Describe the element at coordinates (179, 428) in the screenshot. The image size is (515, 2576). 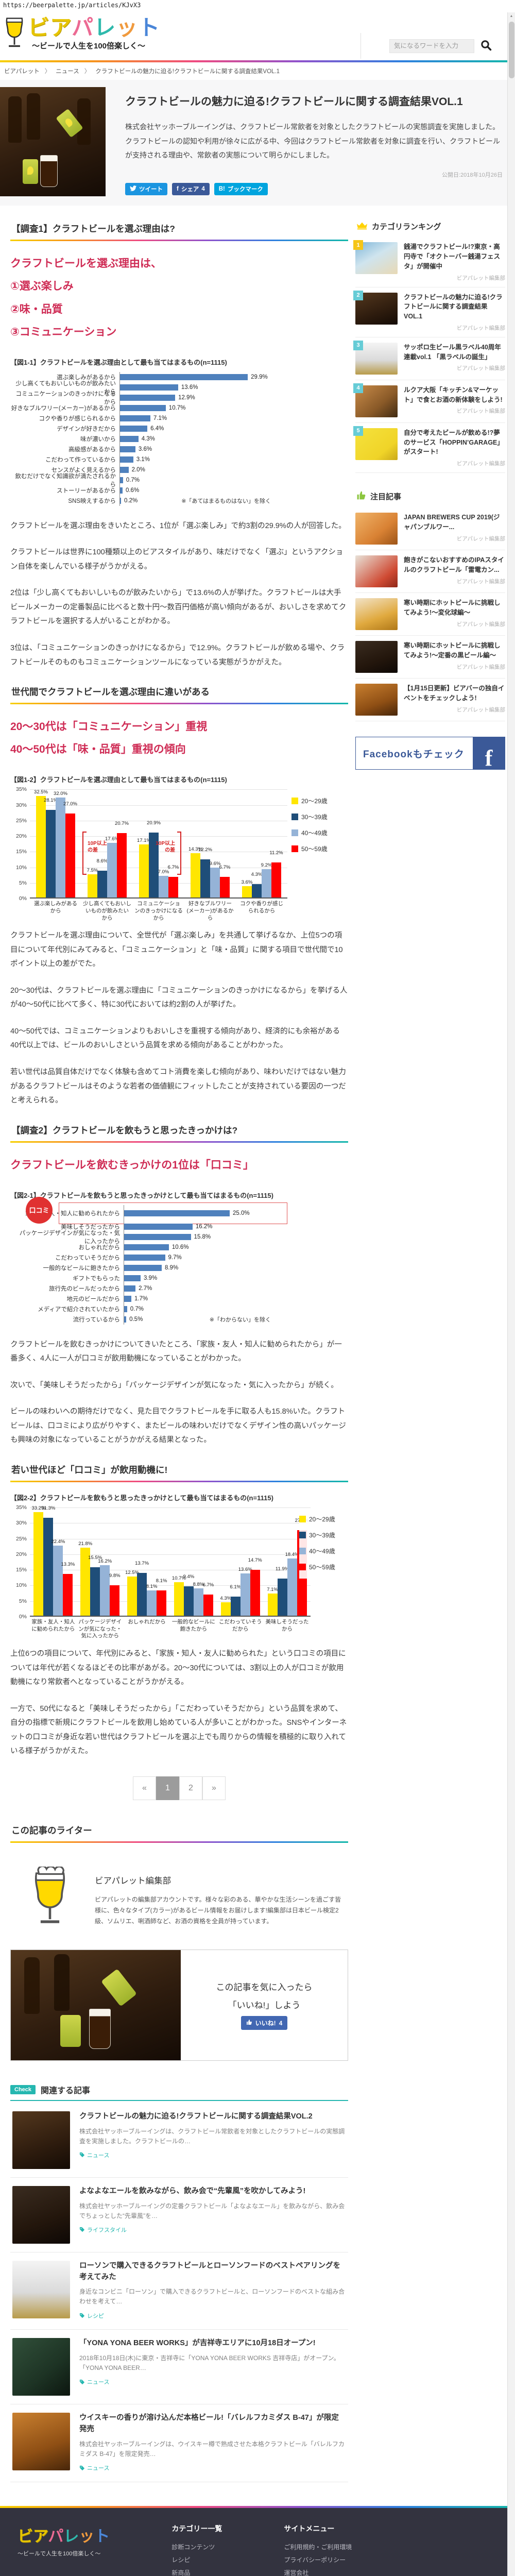
I see `chart-bar-row: デザインが好きだから 6.4%` at that location.